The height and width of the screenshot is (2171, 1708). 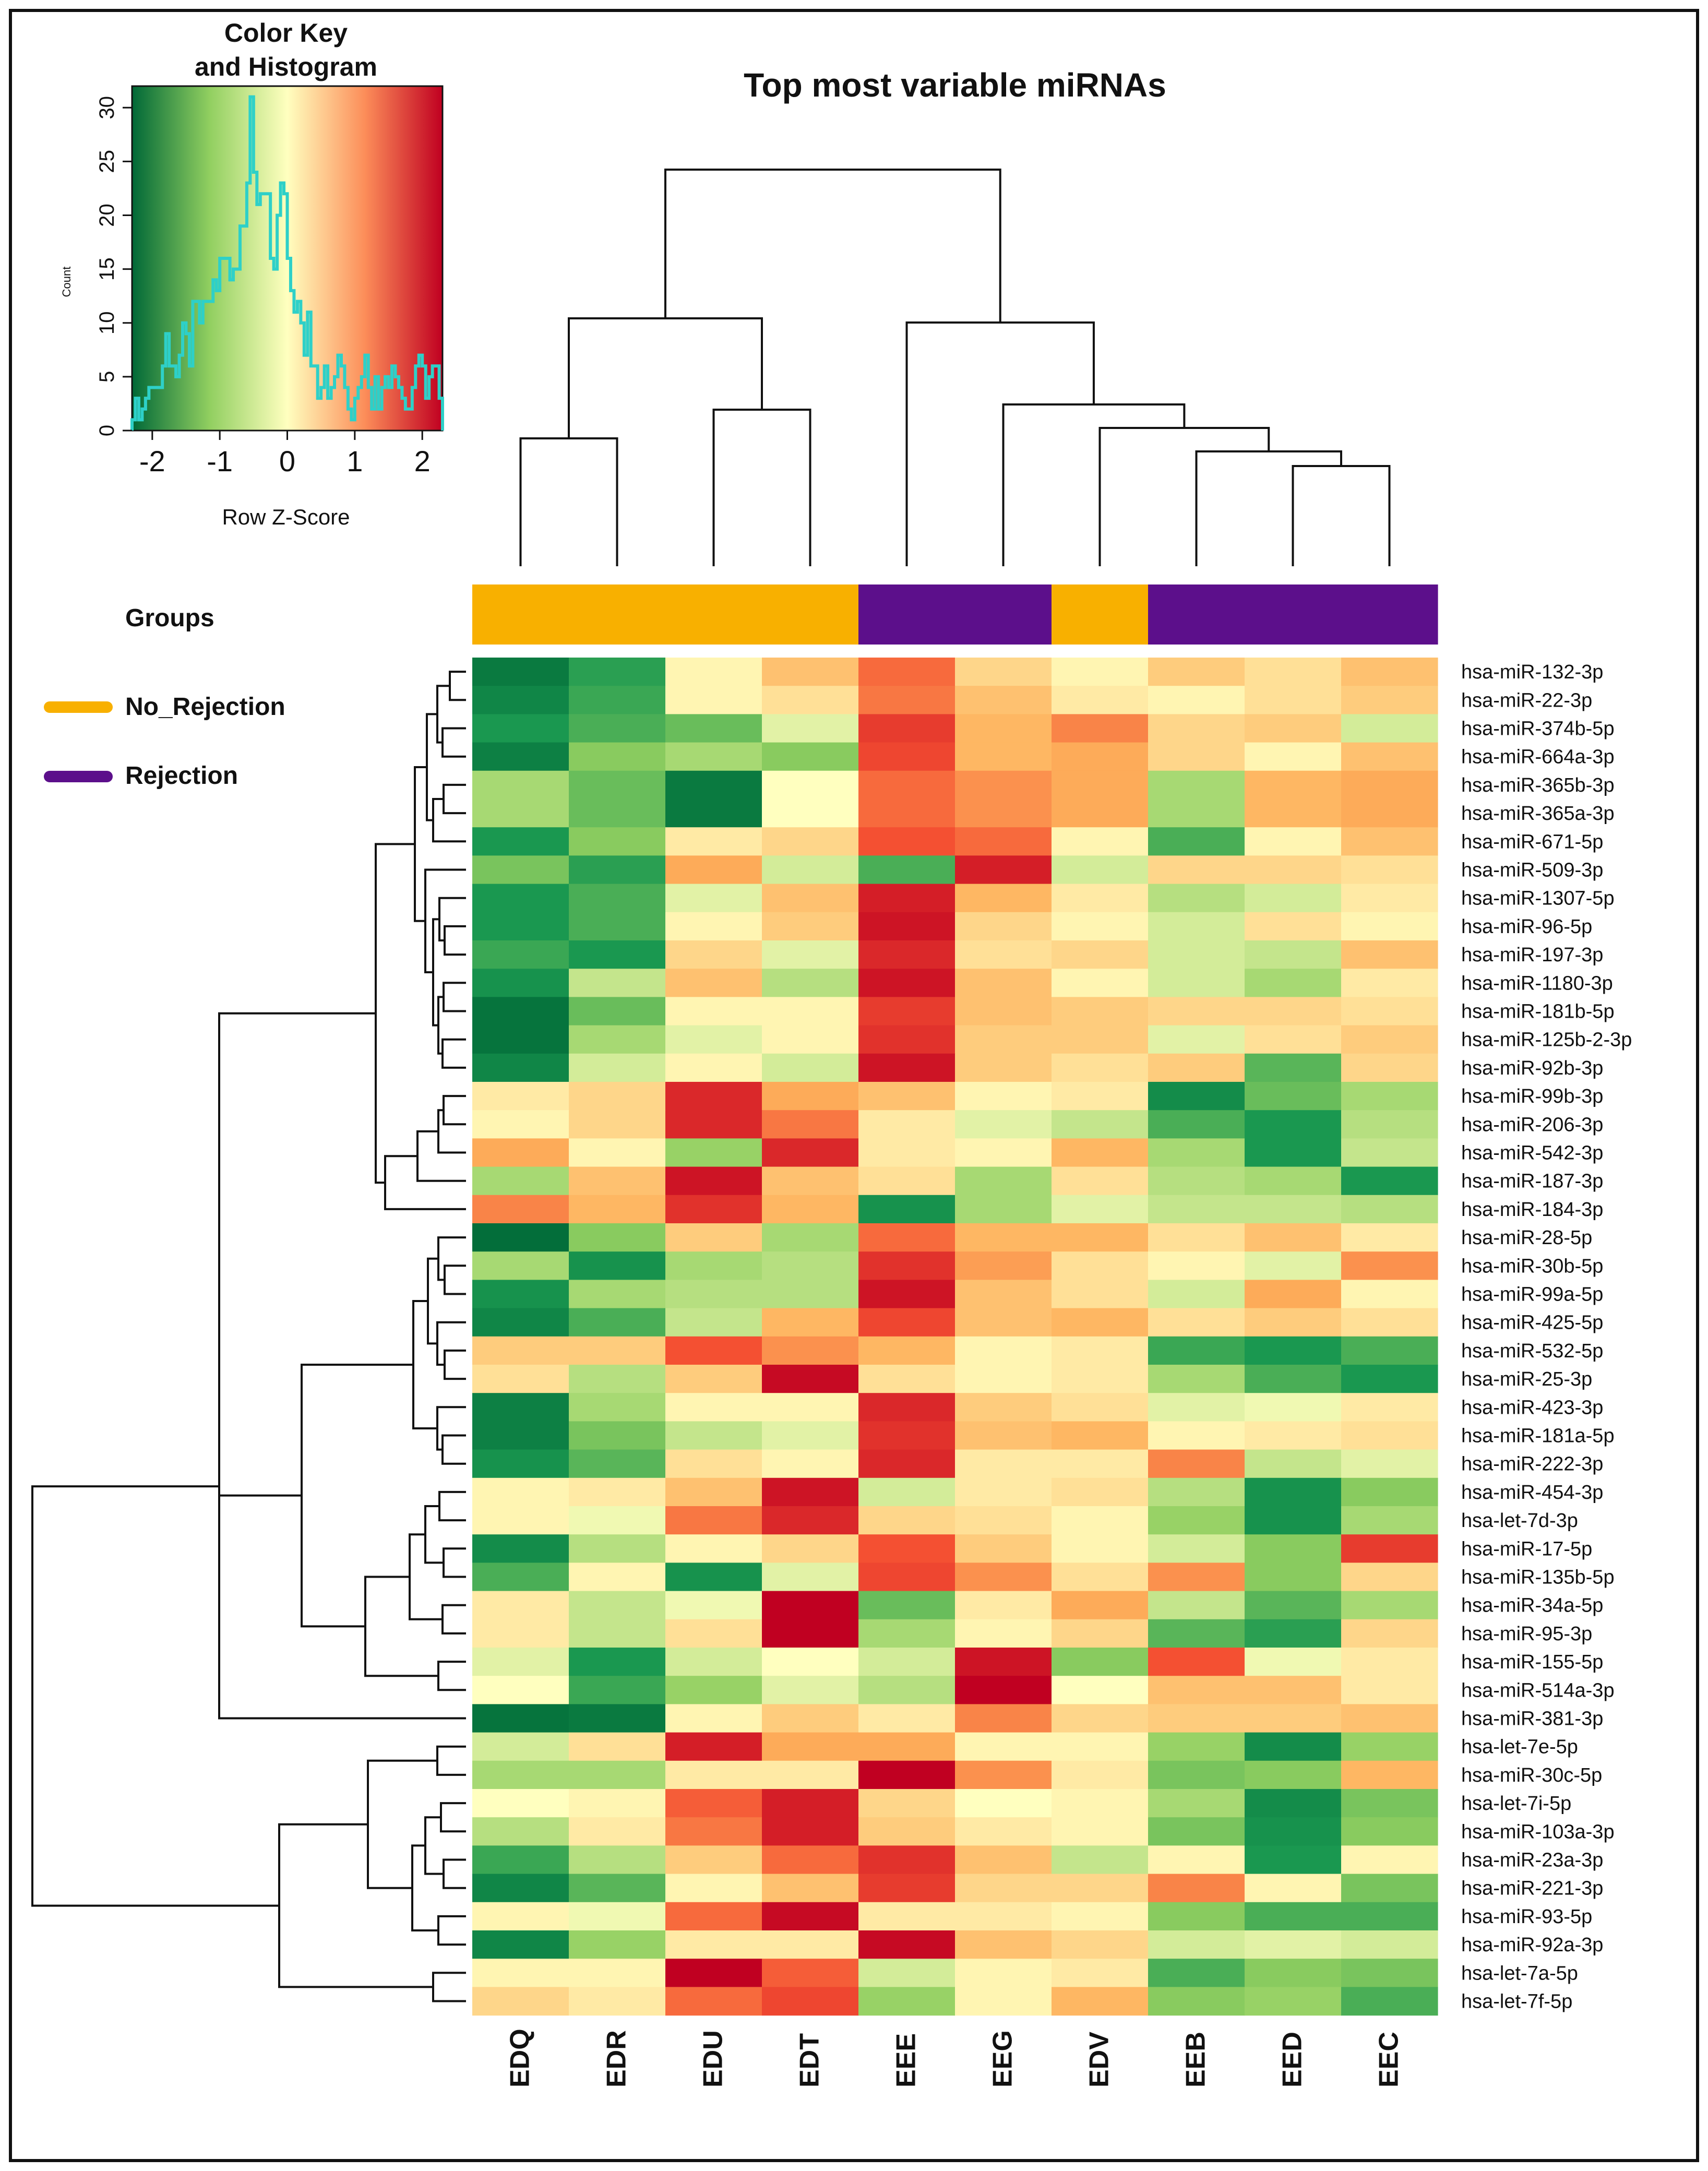 I want to click on row-label: hsa-miR-365b-3p, so click(x=1538, y=785).